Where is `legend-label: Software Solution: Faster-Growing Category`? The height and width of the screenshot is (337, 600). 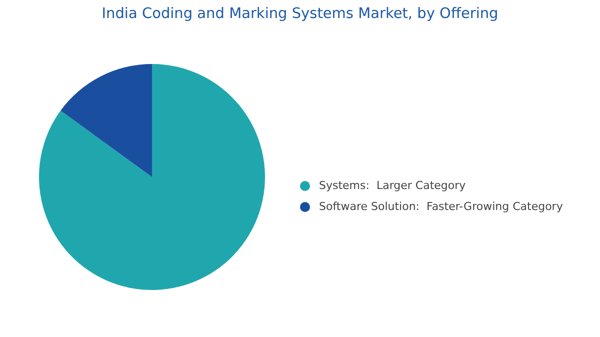 legend-label: Software Solution: Faster-Growing Category is located at coordinates (441, 206).